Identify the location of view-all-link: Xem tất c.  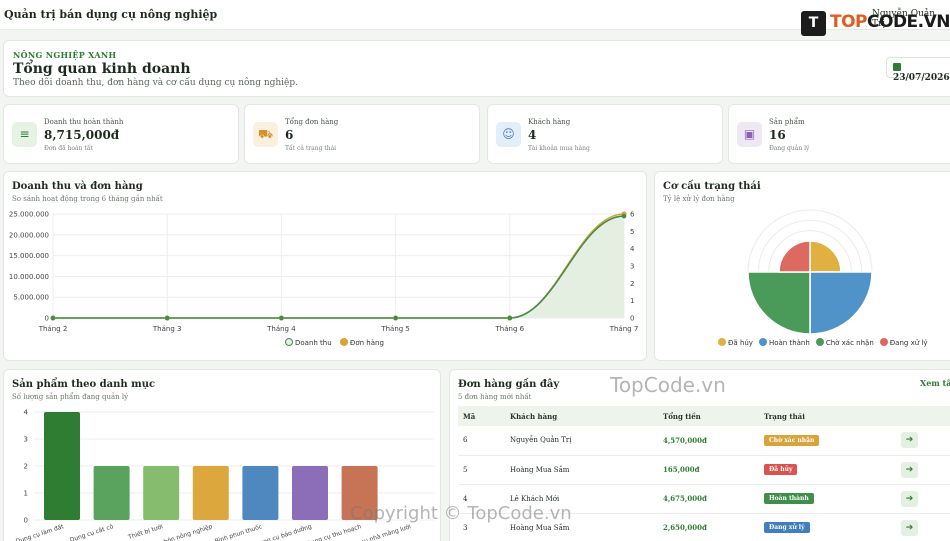
(935, 383).